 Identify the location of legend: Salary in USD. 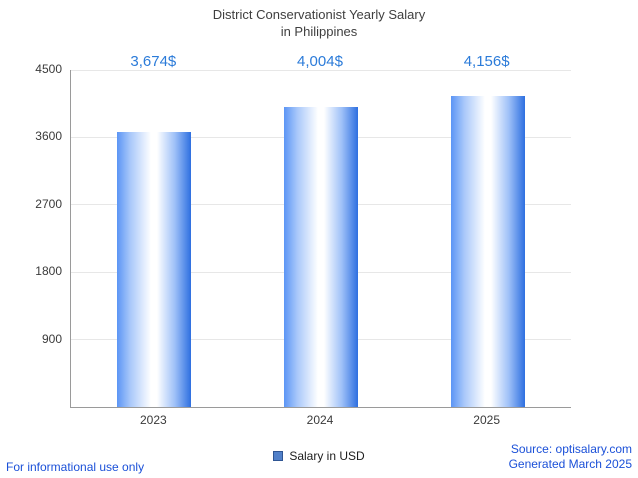
(319, 456).